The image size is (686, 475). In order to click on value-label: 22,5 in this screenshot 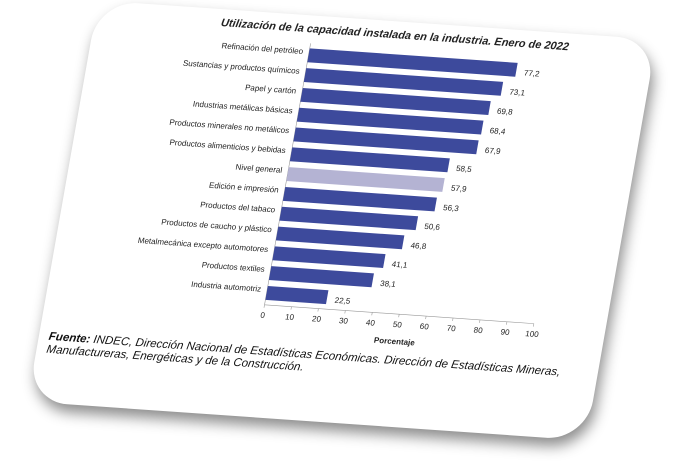, I will do `click(343, 301)`.